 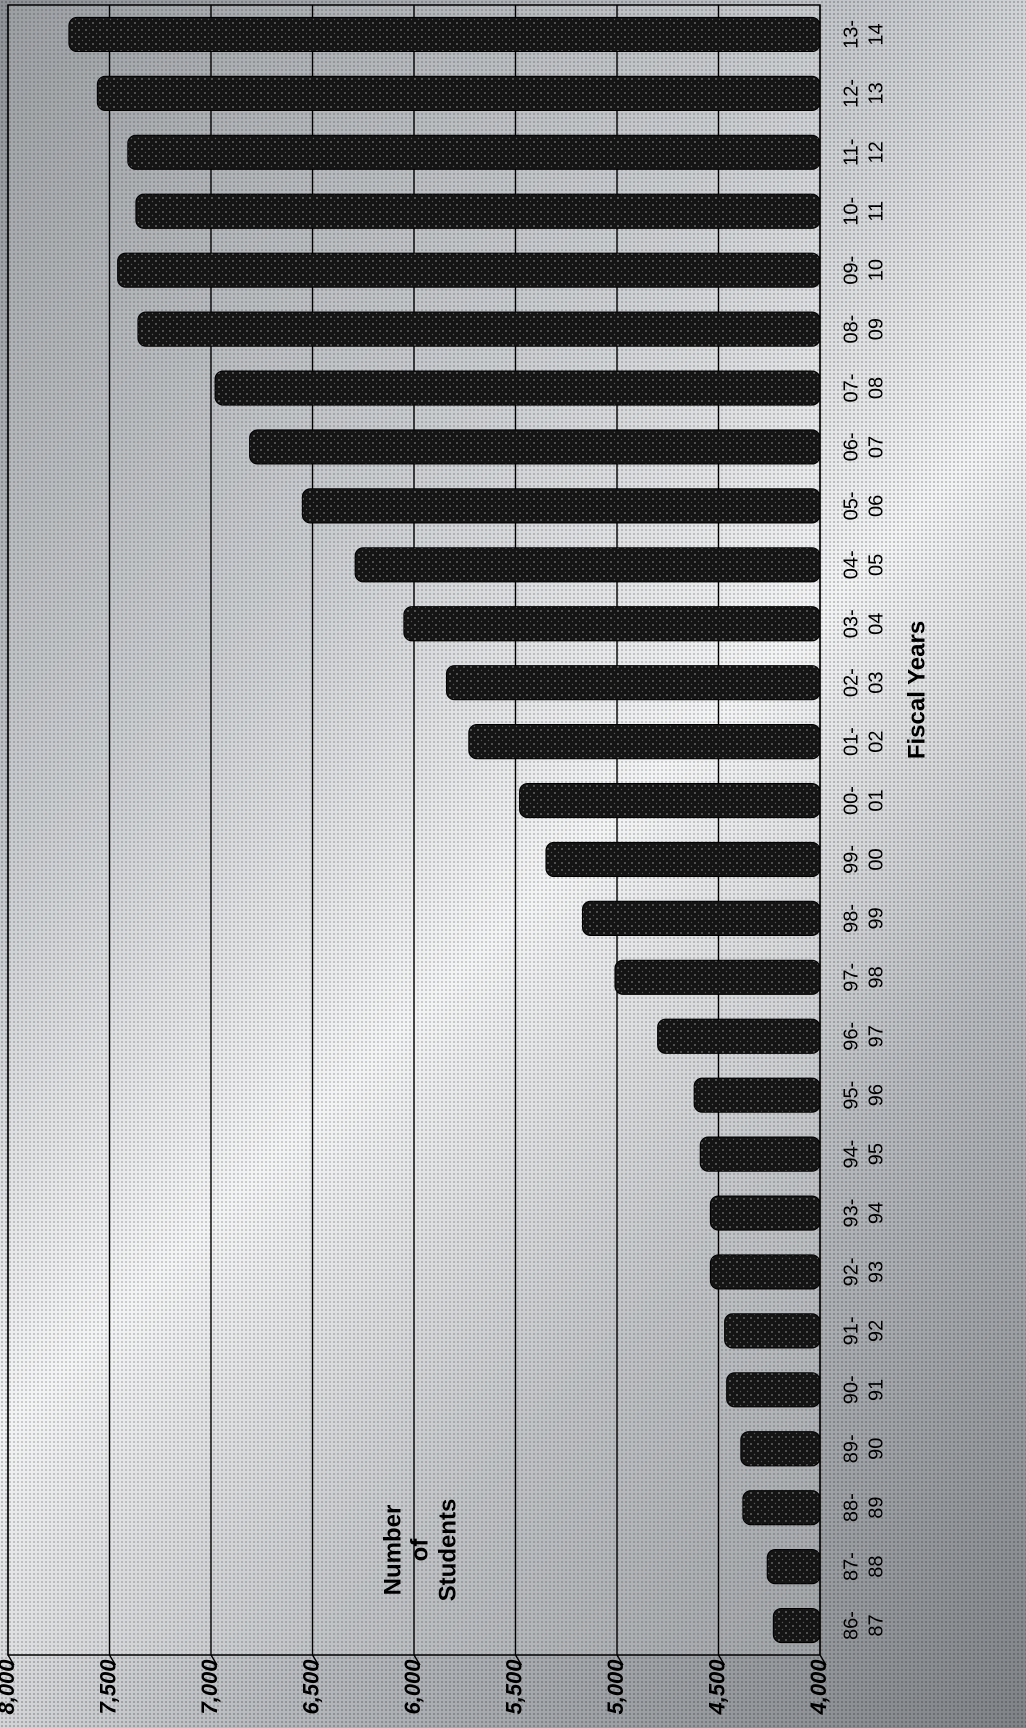 I want to click on category-label: 94, so click(x=876, y=1213).